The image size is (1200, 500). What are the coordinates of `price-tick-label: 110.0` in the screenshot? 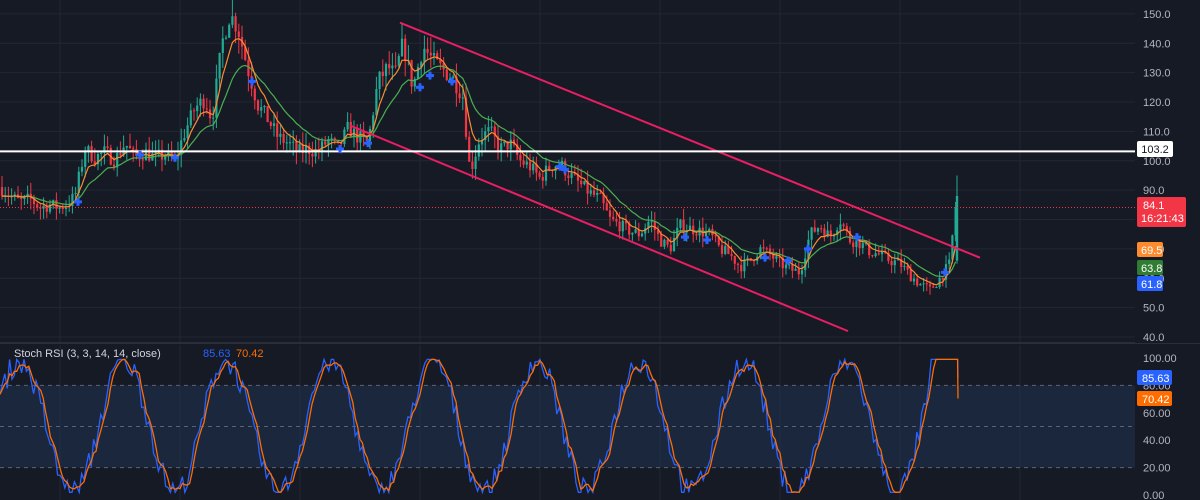 It's located at (1156, 132).